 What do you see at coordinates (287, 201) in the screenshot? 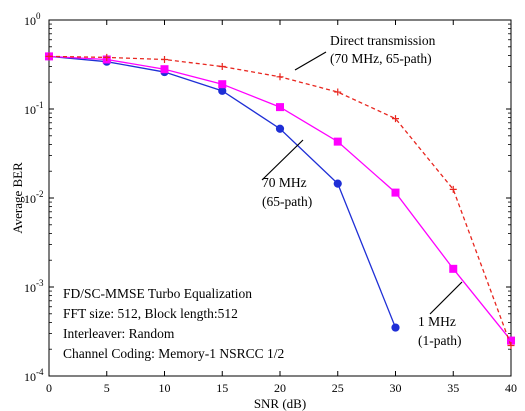
I see `annotation-70mhz-line2: (65-path)` at bounding box center [287, 201].